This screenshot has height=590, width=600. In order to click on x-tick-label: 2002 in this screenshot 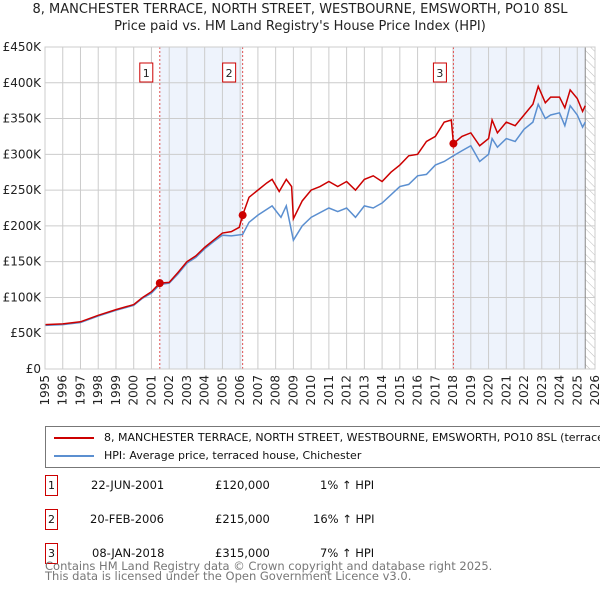, I will do `click(169, 390)`.